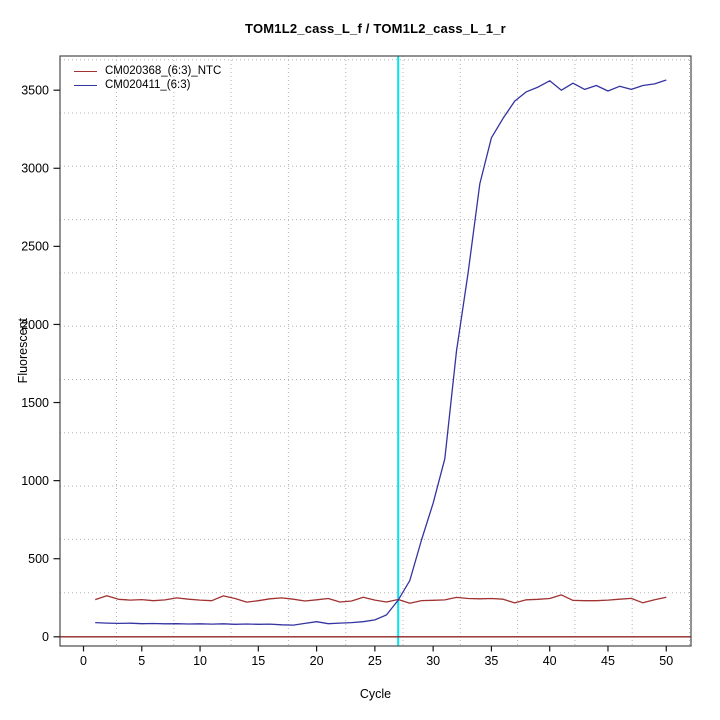 This screenshot has width=720, height=720. What do you see at coordinates (491, 661) in the screenshot?
I see `svg-text: 35` at bounding box center [491, 661].